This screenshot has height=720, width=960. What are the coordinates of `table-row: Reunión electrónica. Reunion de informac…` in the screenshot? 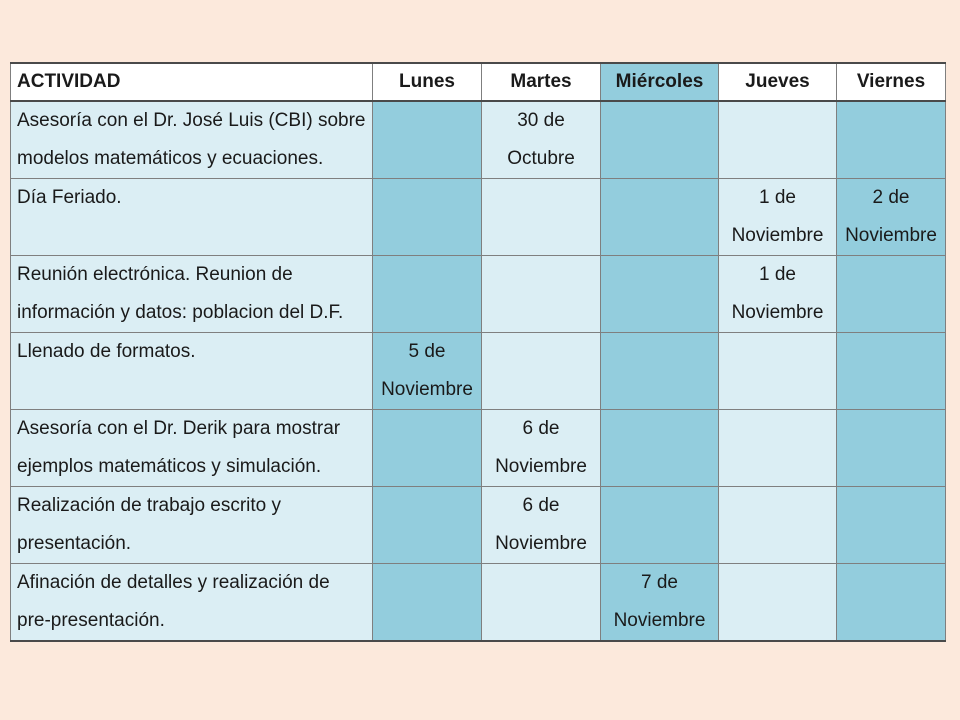 It's located at (478, 294).